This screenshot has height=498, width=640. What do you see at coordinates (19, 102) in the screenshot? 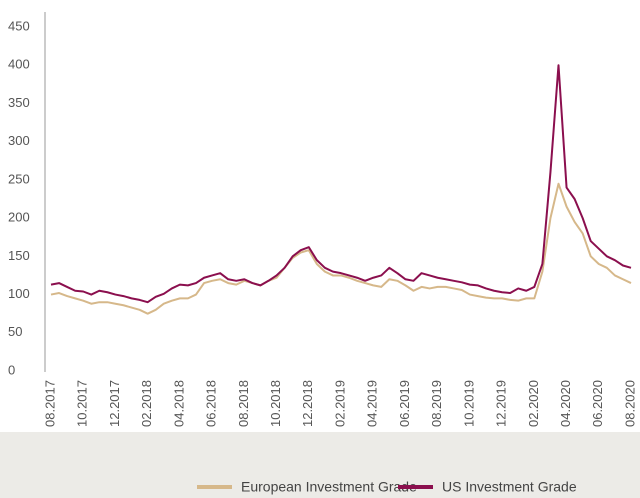
I see `y-tick-label: 350` at bounding box center [19, 102].